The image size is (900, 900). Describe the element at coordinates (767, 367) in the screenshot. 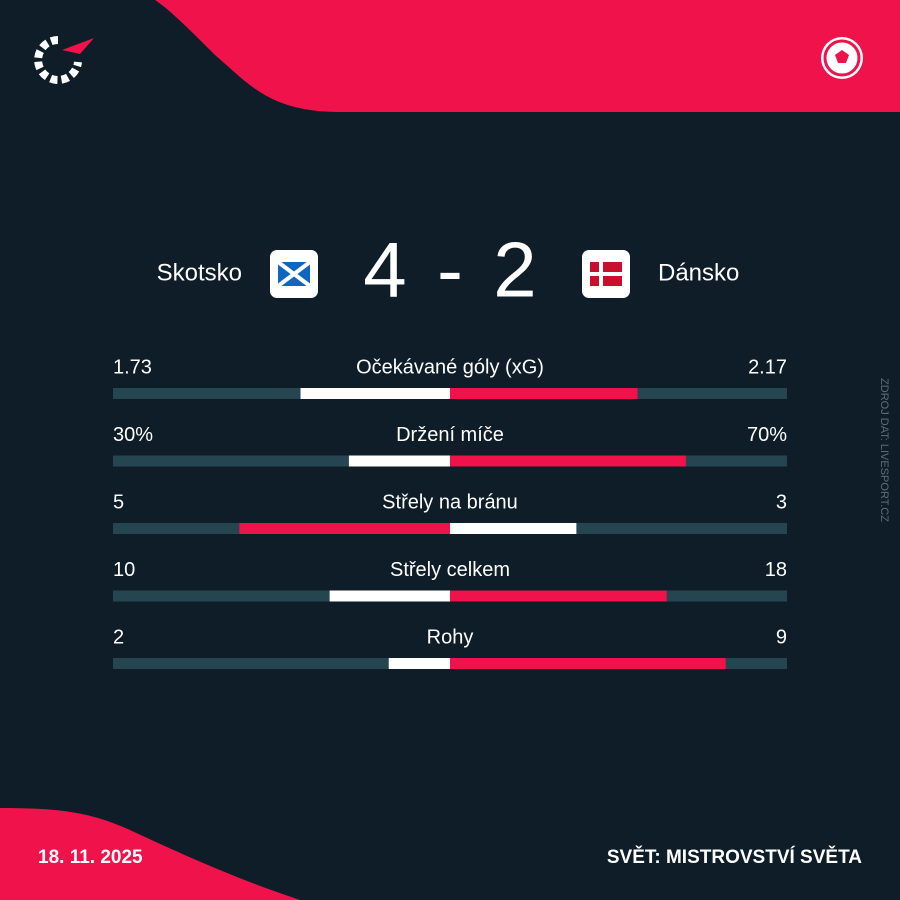

I see `away-value: 2.17` at that location.